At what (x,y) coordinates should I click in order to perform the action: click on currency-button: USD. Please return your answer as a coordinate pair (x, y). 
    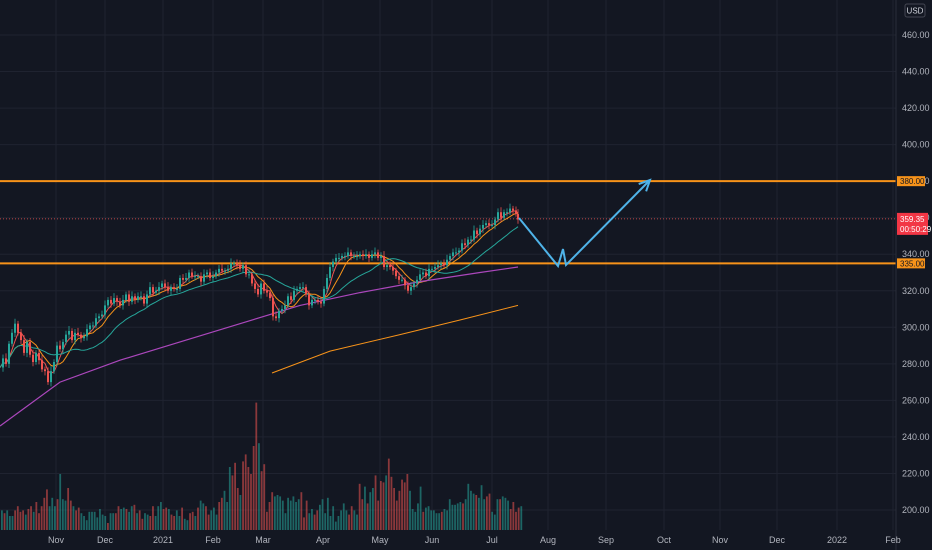
    Looking at the image, I should click on (915, 10).